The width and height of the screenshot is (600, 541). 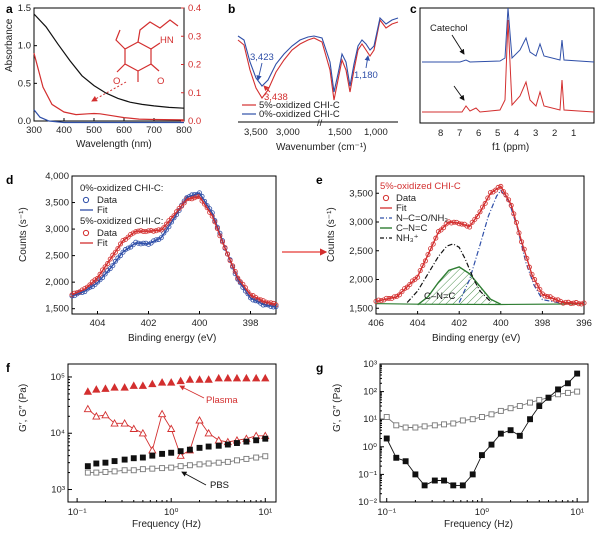 I want to click on panel-a-frame, so click(x=109, y=64).